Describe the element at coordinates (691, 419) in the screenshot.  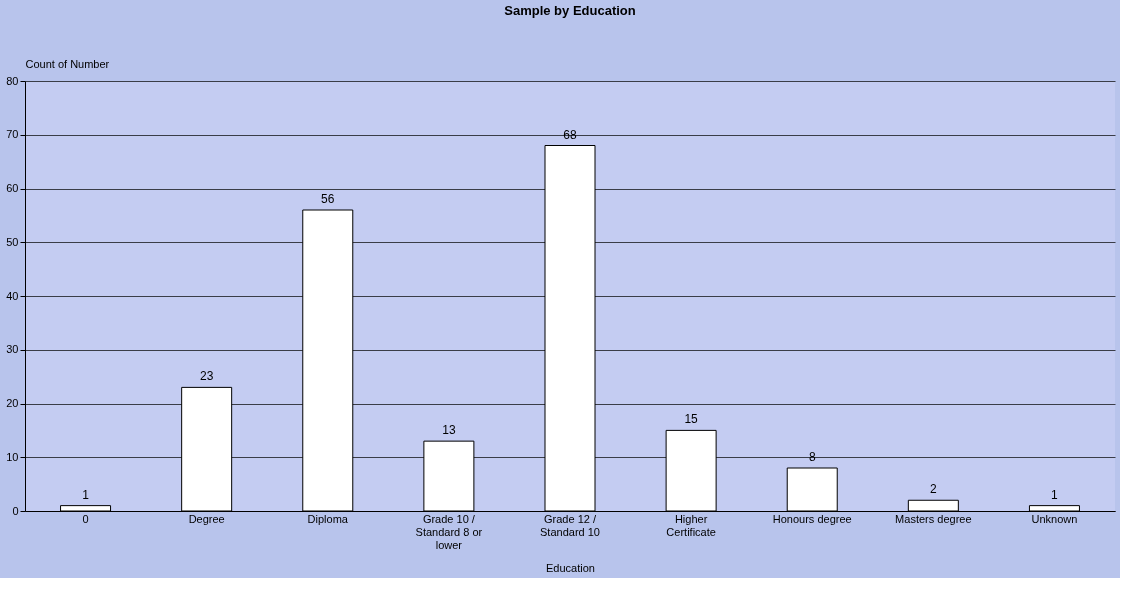
I see `data-label: 15` at that location.